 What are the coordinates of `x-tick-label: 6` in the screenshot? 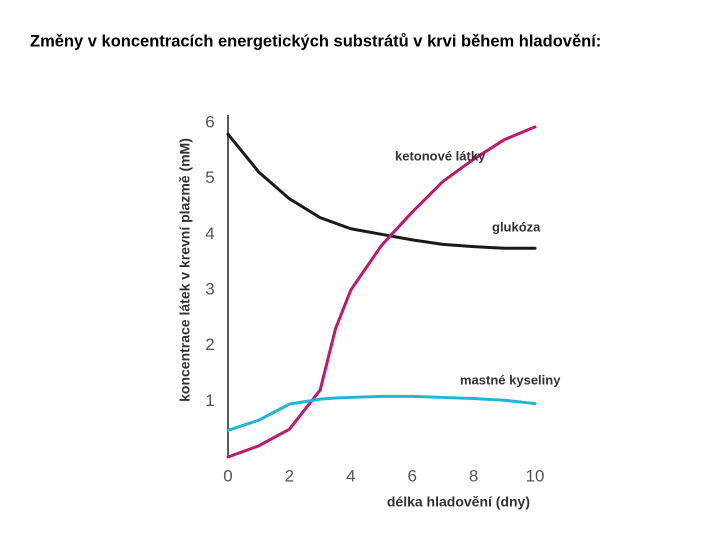 It's located at (411, 475).